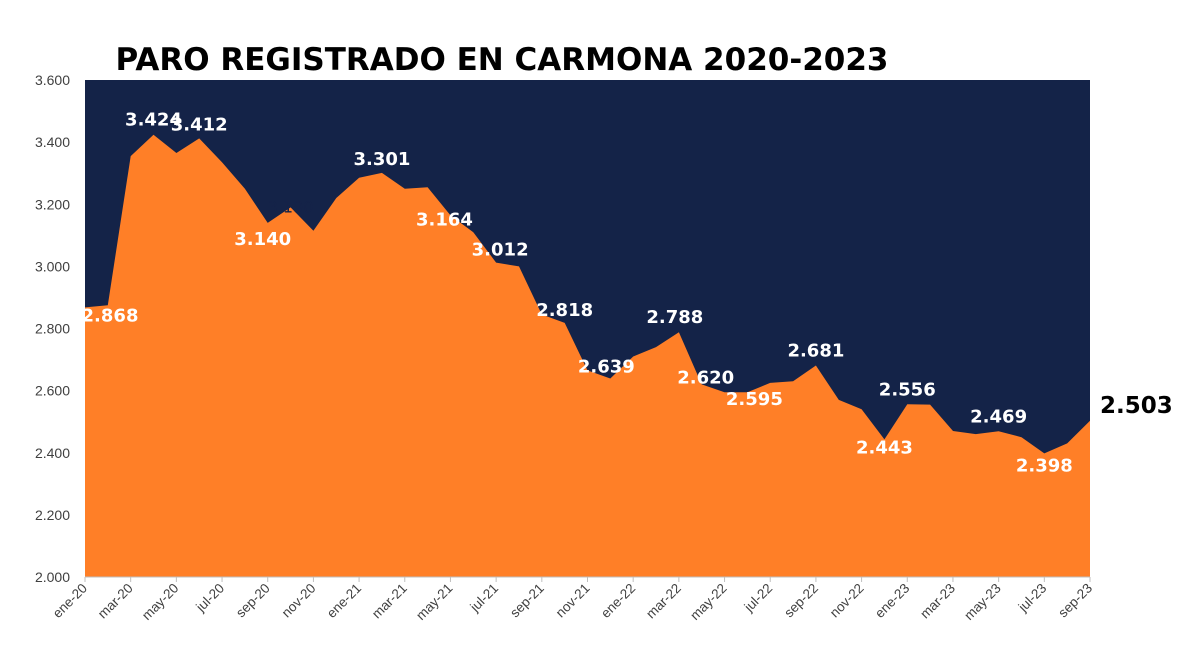 The height and width of the screenshot is (647, 1194). What do you see at coordinates (1032, 598) in the screenshot?
I see `x-tick-label: jul-23` at bounding box center [1032, 598].